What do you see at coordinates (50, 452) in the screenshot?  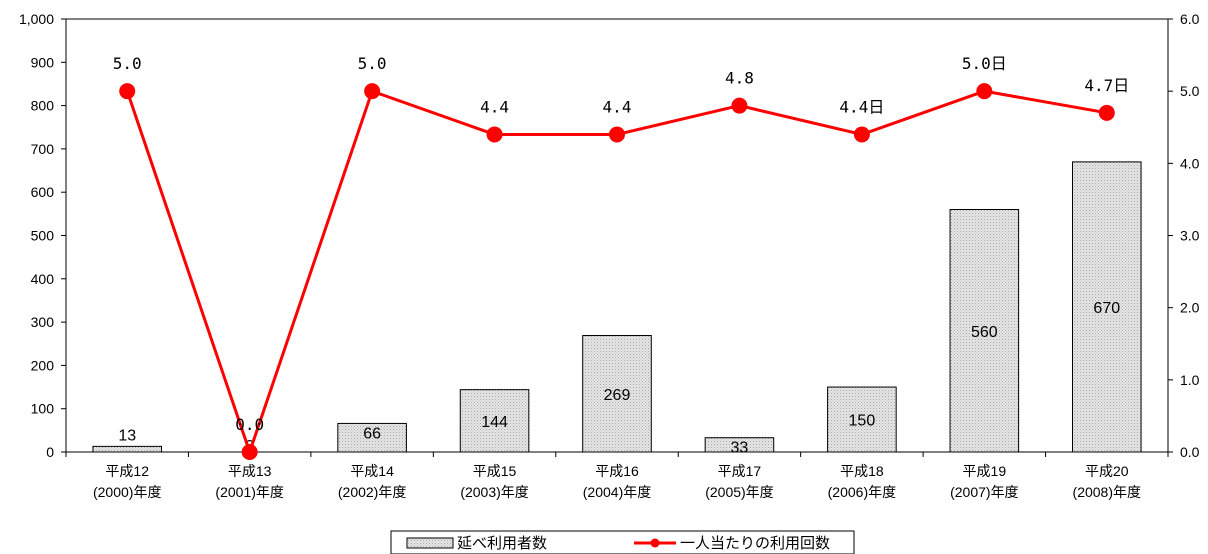 I see `y-left-tick-label: 0` at bounding box center [50, 452].